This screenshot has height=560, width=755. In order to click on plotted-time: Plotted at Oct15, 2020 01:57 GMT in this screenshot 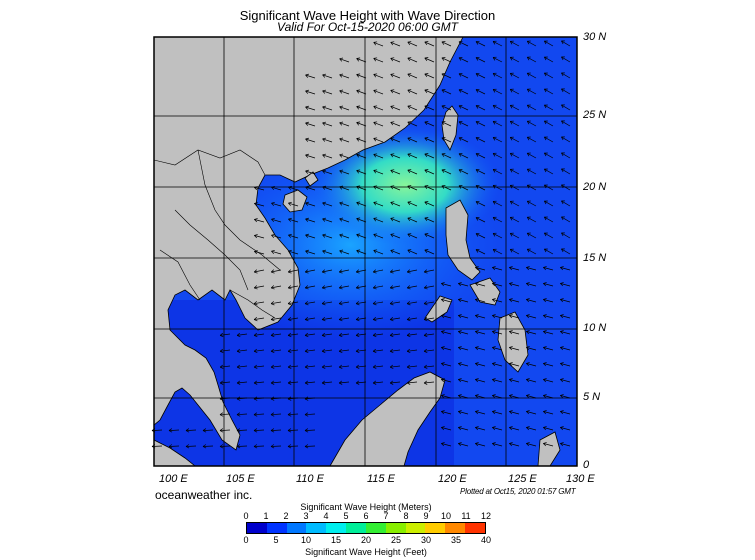, I will do `click(518, 491)`.